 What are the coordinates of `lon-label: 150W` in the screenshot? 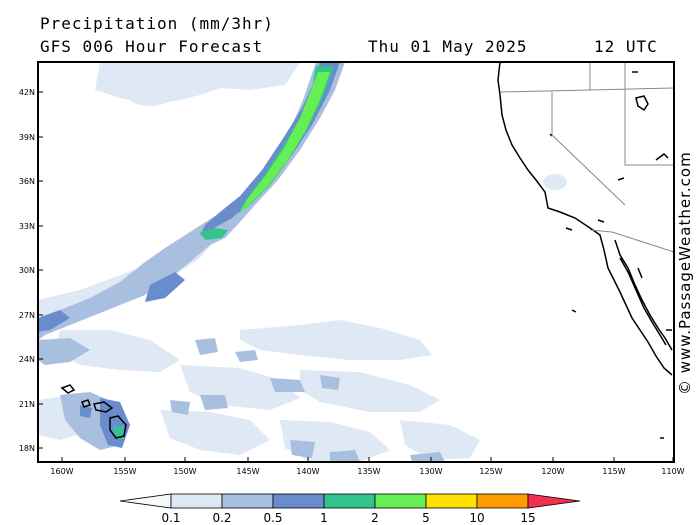 It's located at (184, 471).